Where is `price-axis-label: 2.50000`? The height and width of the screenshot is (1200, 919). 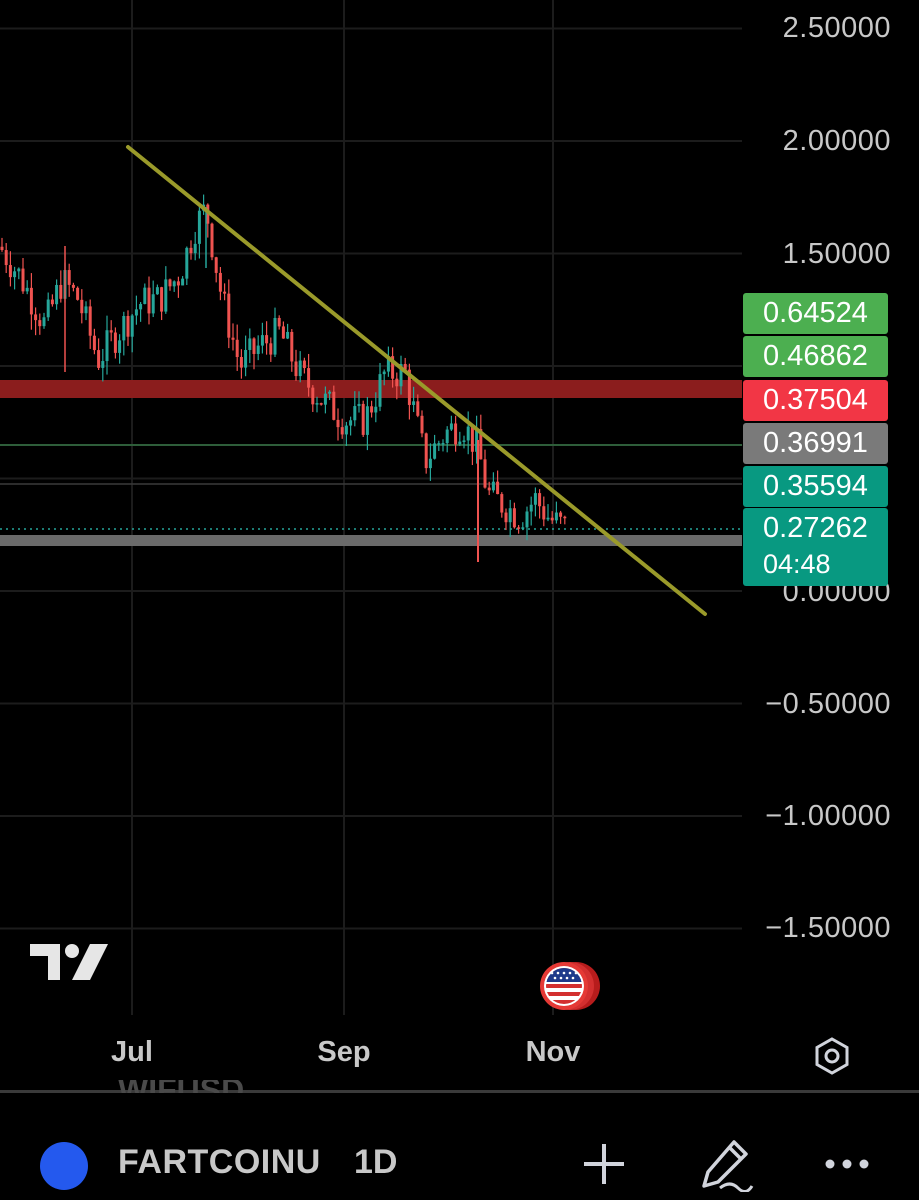 price-axis-label: 2.50000 is located at coordinates (836, 28).